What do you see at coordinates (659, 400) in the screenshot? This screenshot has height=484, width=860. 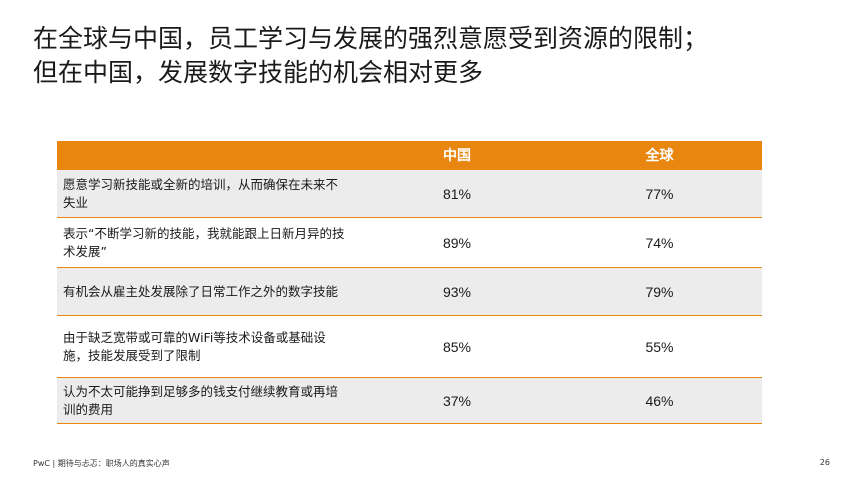 I see `row-global-value: 46%` at bounding box center [659, 400].